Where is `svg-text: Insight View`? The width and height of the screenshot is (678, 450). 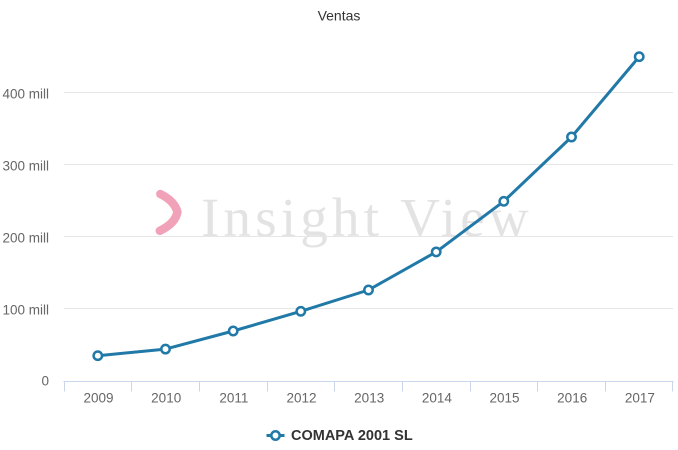 svg-text: Insight View is located at coordinates (367, 217).